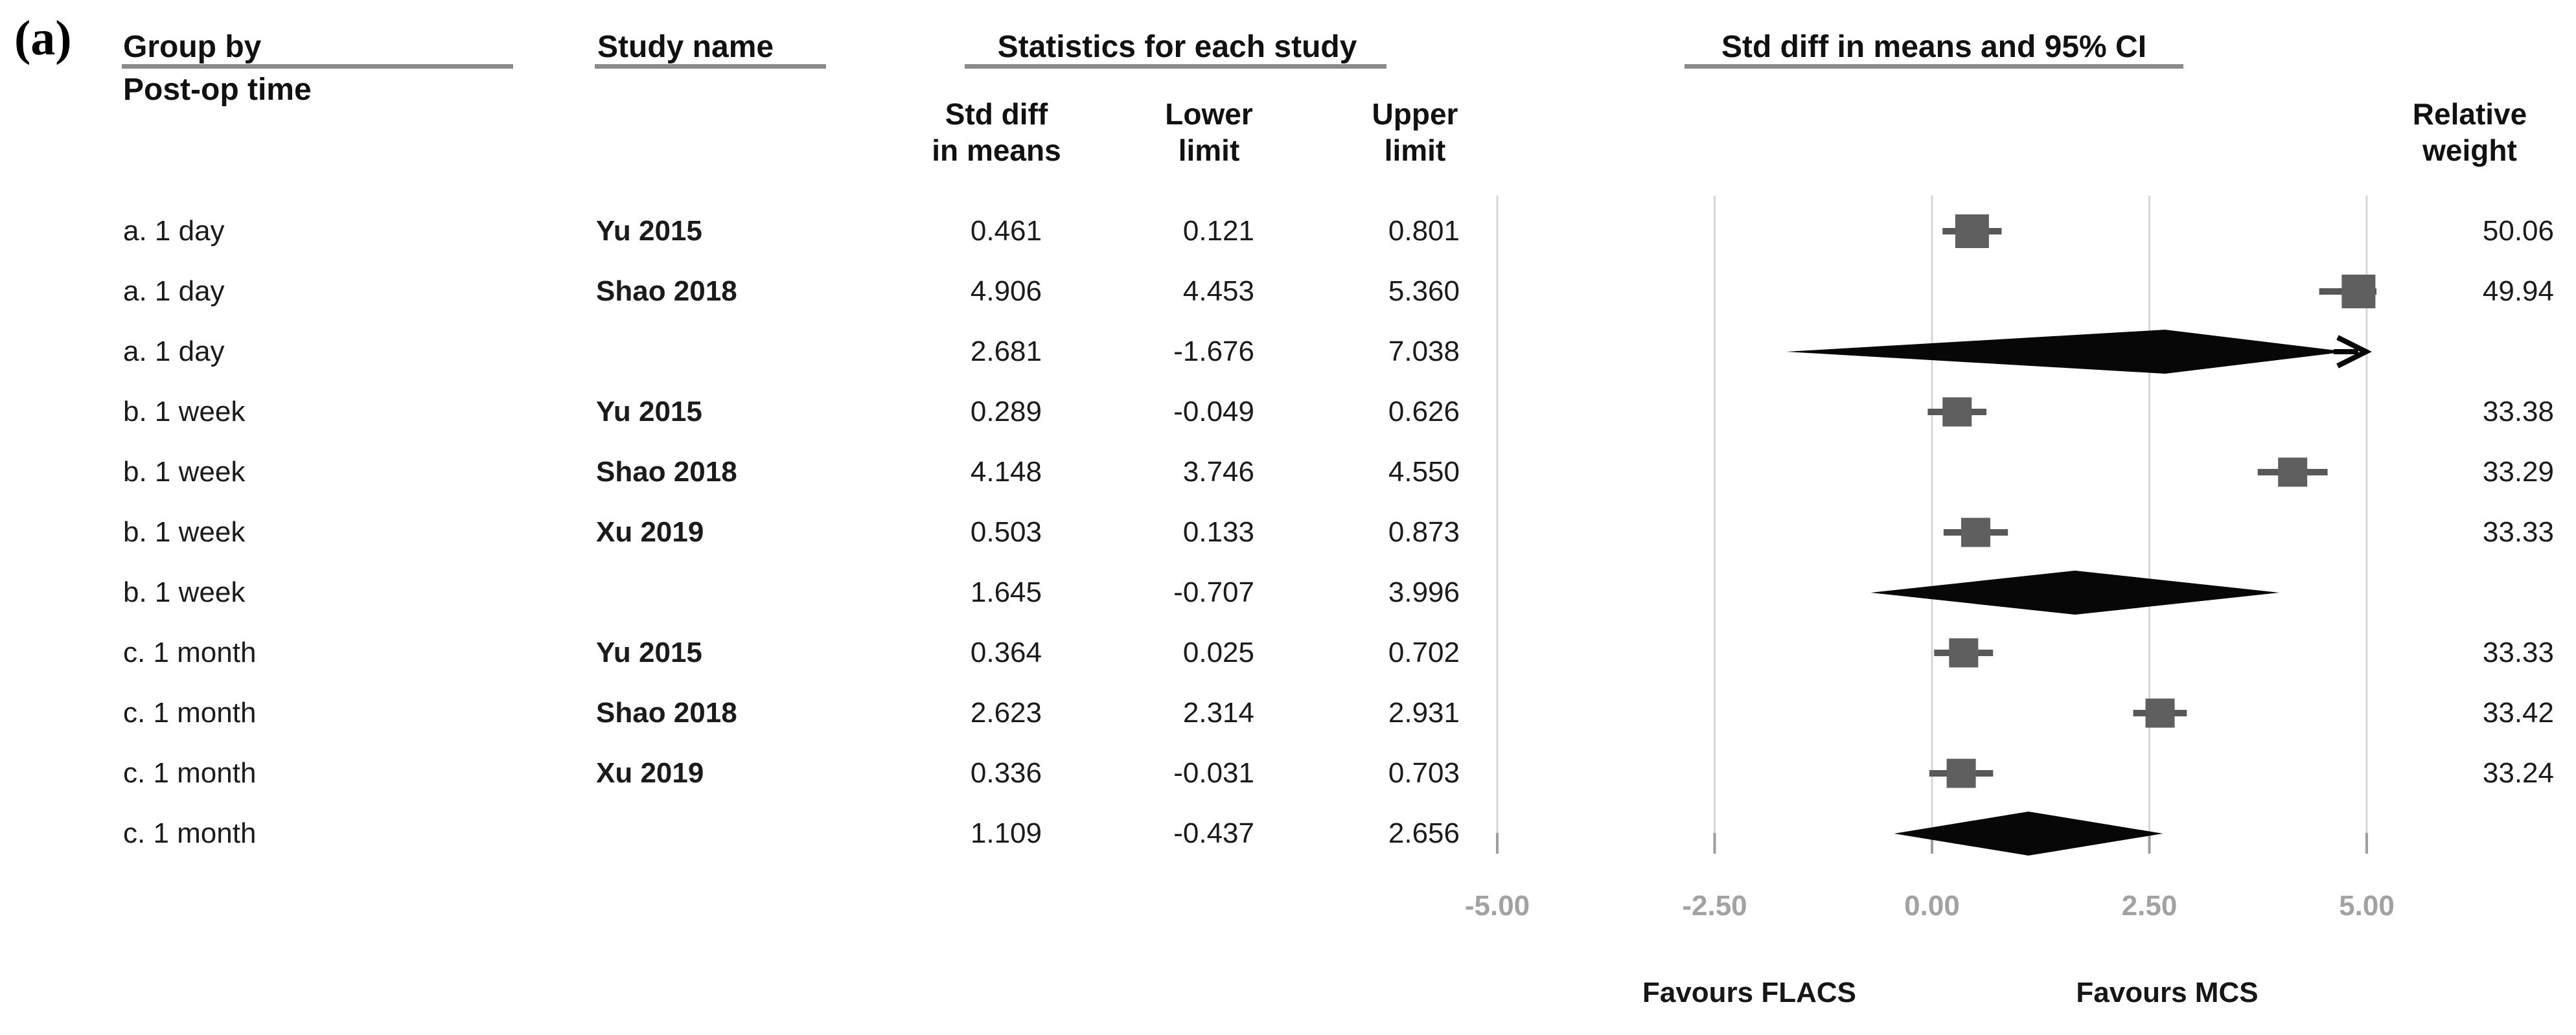 The width and height of the screenshot is (2576, 1035). What do you see at coordinates (1424, 472) in the screenshot?
I see `upper-limit-cell: 4.550` at bounding box center [1424, 472].